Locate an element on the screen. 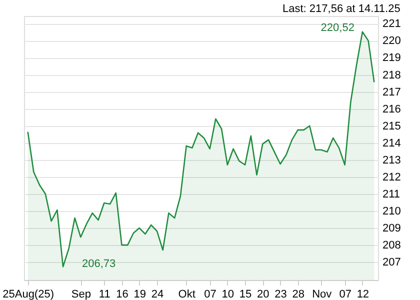  x-tick-label: 16 is located at coordinates (122, 294).